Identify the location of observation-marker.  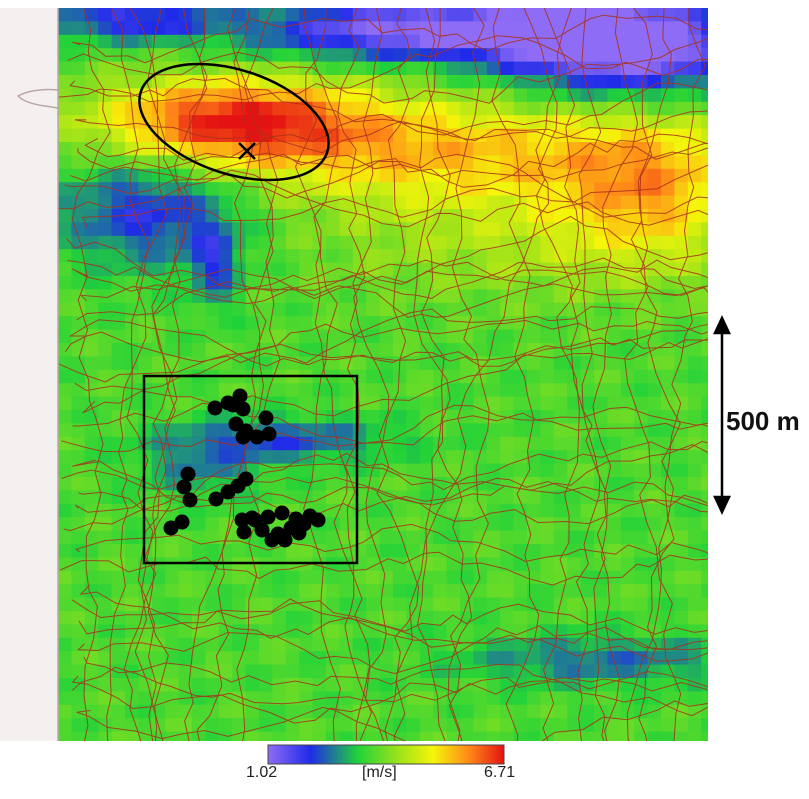
(269, 434).